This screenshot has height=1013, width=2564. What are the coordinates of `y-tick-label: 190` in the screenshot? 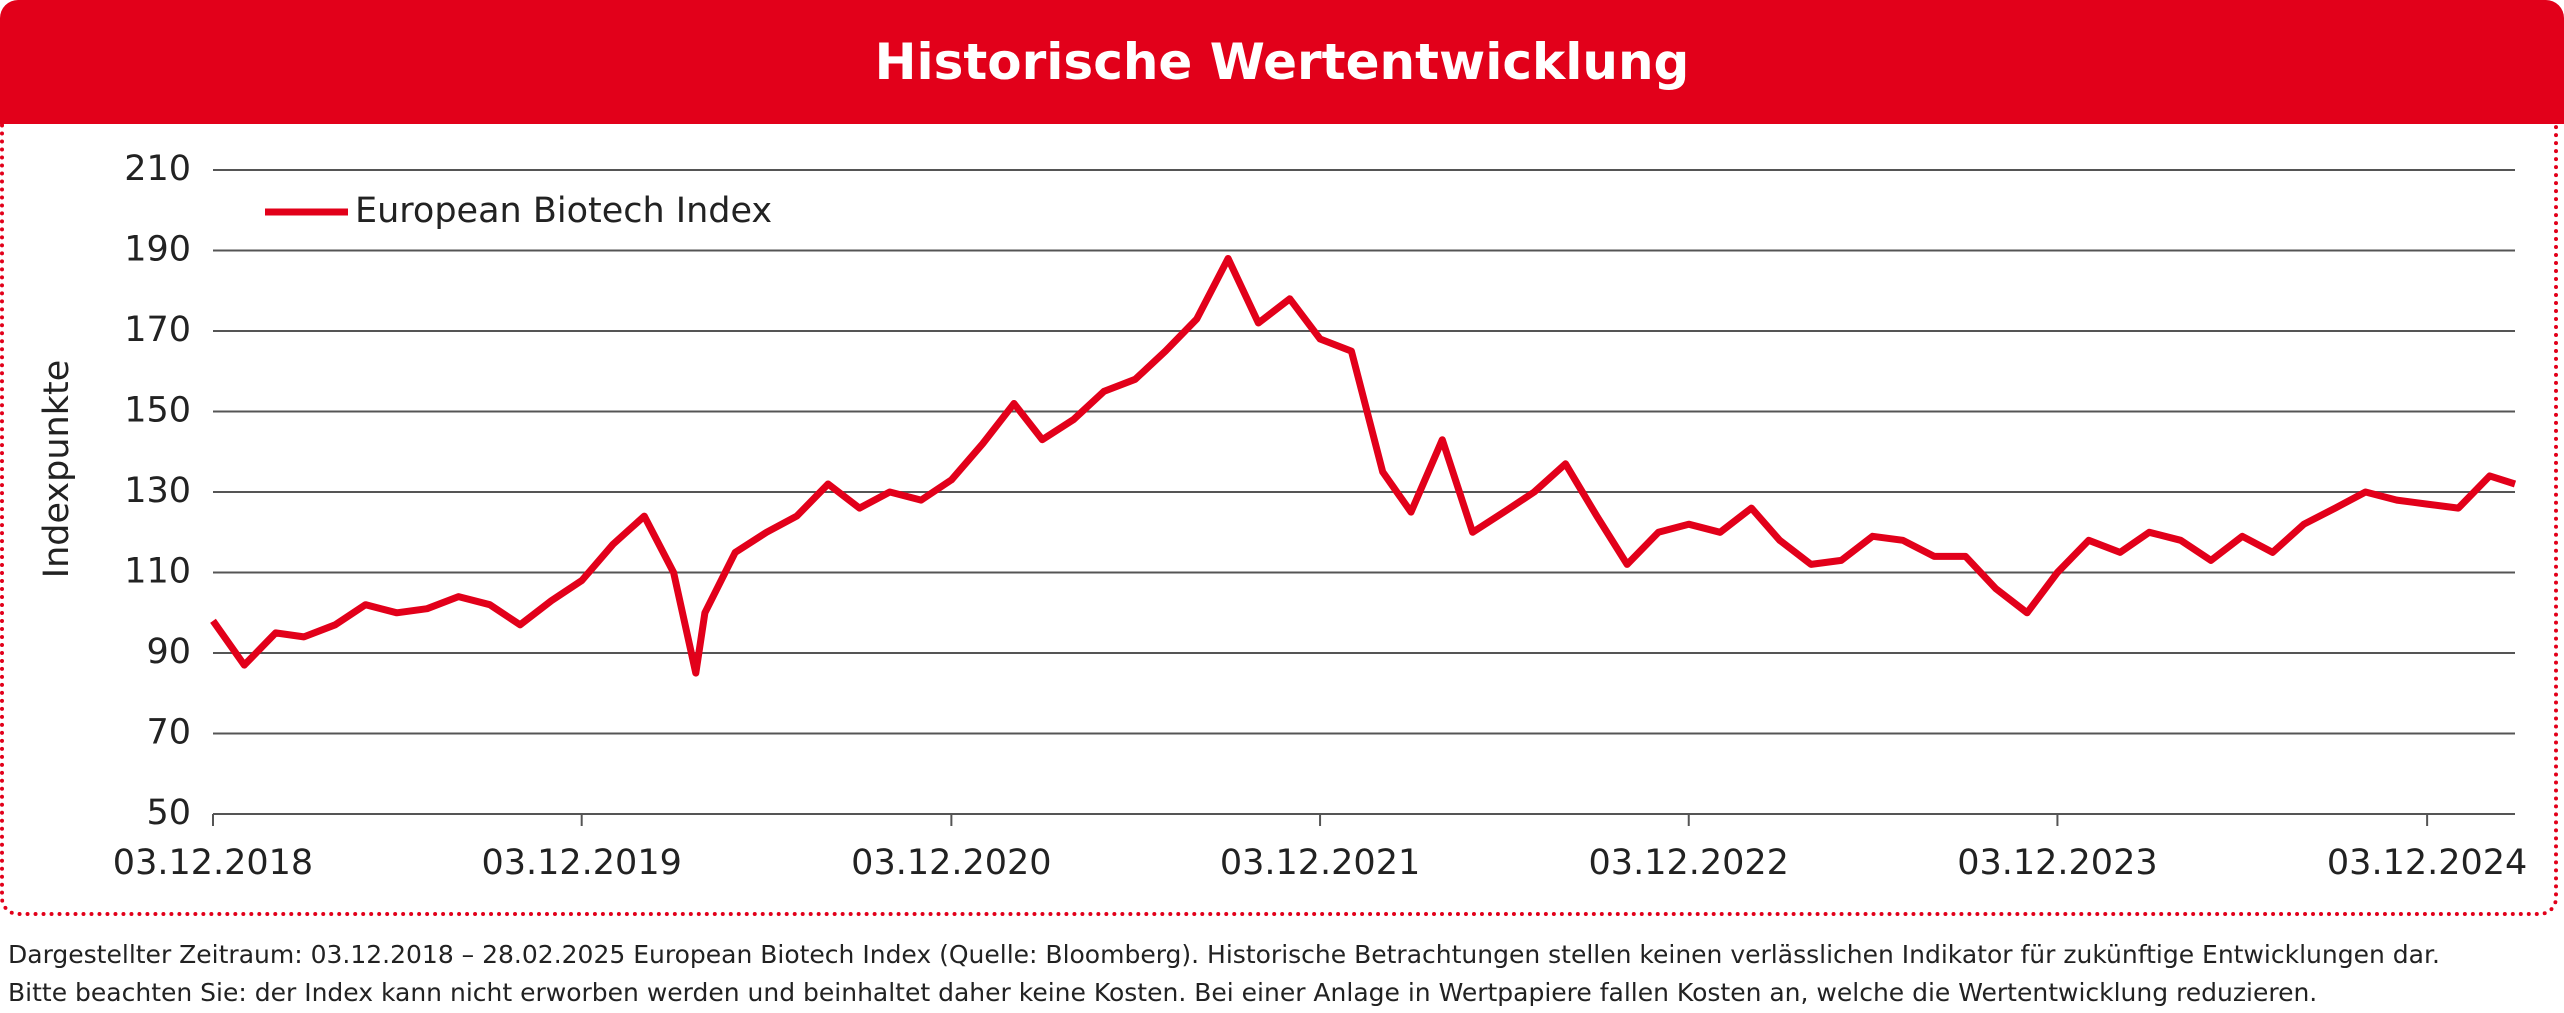 It's located at (157, 250).